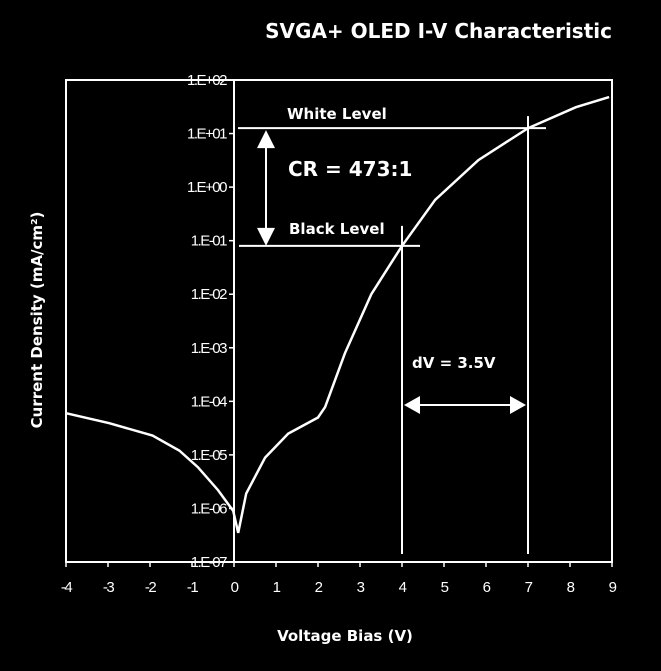 This screenshot has width=661, height=671. What do you see at coordinates (209, 508) in the screenshot?
I see `y-tick-label: 1.E-06` at bounding box center [209, 508].